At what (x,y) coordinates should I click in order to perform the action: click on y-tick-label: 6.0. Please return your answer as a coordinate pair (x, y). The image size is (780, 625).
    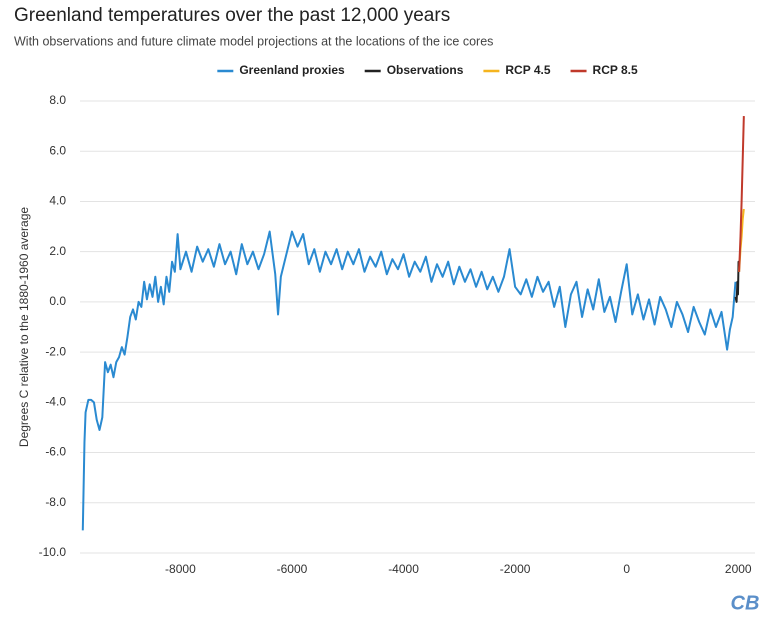
    Looking at the image, I should click on (57, 150).